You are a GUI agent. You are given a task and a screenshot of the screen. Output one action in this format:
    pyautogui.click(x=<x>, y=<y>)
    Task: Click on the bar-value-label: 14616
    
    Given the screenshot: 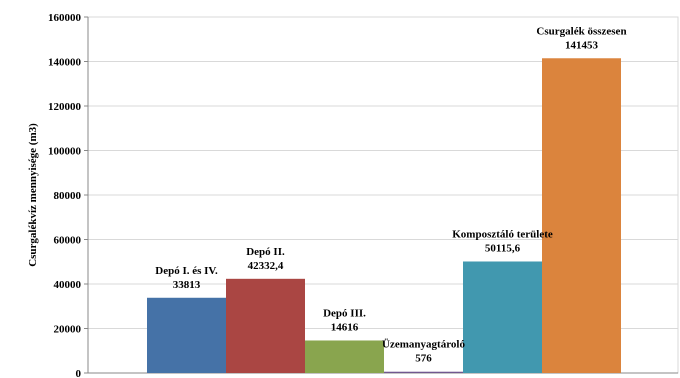 What is the action you would take?
    pyautogui.click(x=345, y=327)
    